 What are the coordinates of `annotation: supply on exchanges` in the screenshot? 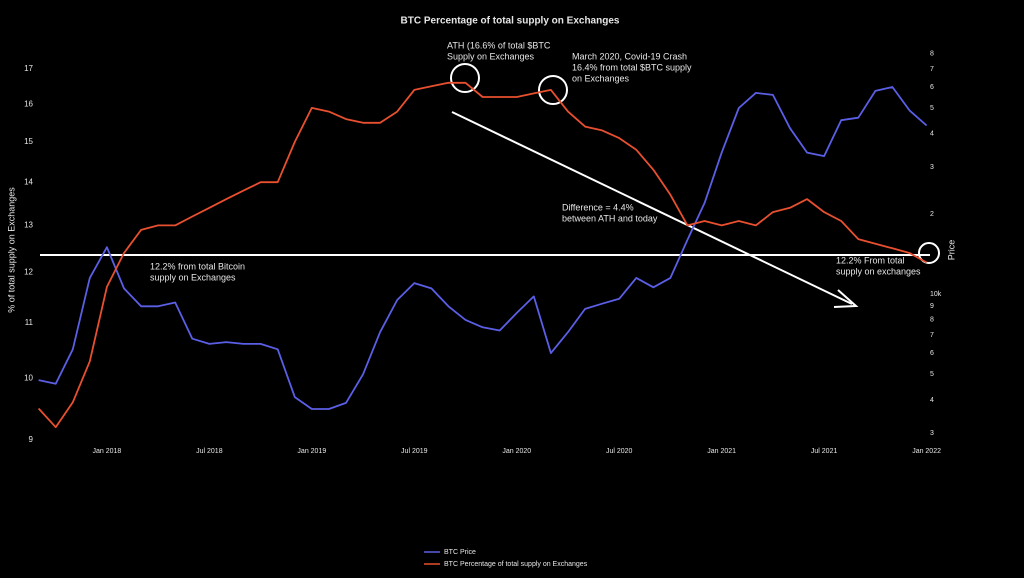 It's located at (878, 271).